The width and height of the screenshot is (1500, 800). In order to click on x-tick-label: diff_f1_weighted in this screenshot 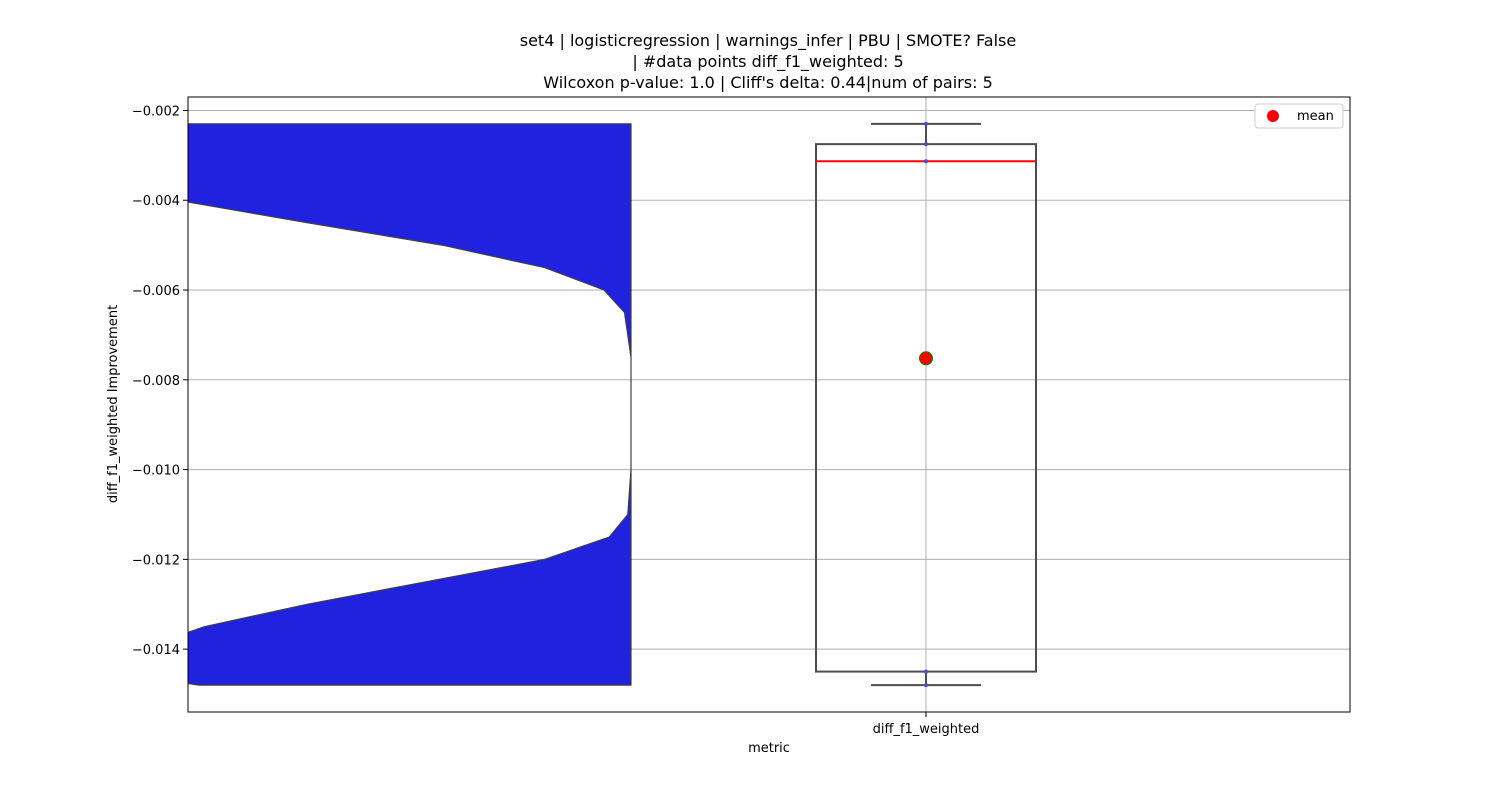, I will do `click(926, 729)`.